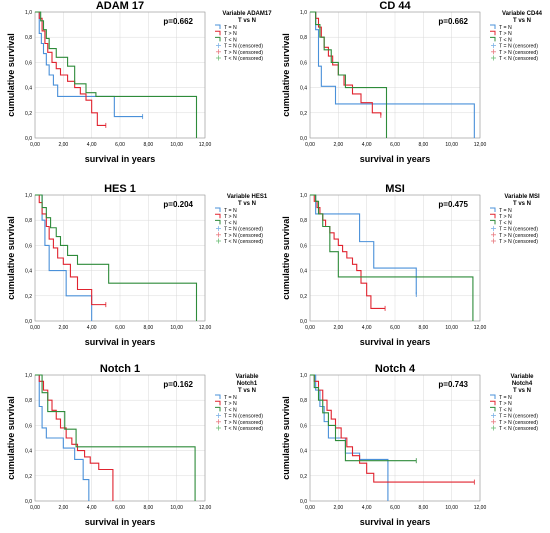 The image size is (550, 533). Describe the element at coordinates (120, 189) in the screenshot. I see `chart-title: HES 1` at that location.